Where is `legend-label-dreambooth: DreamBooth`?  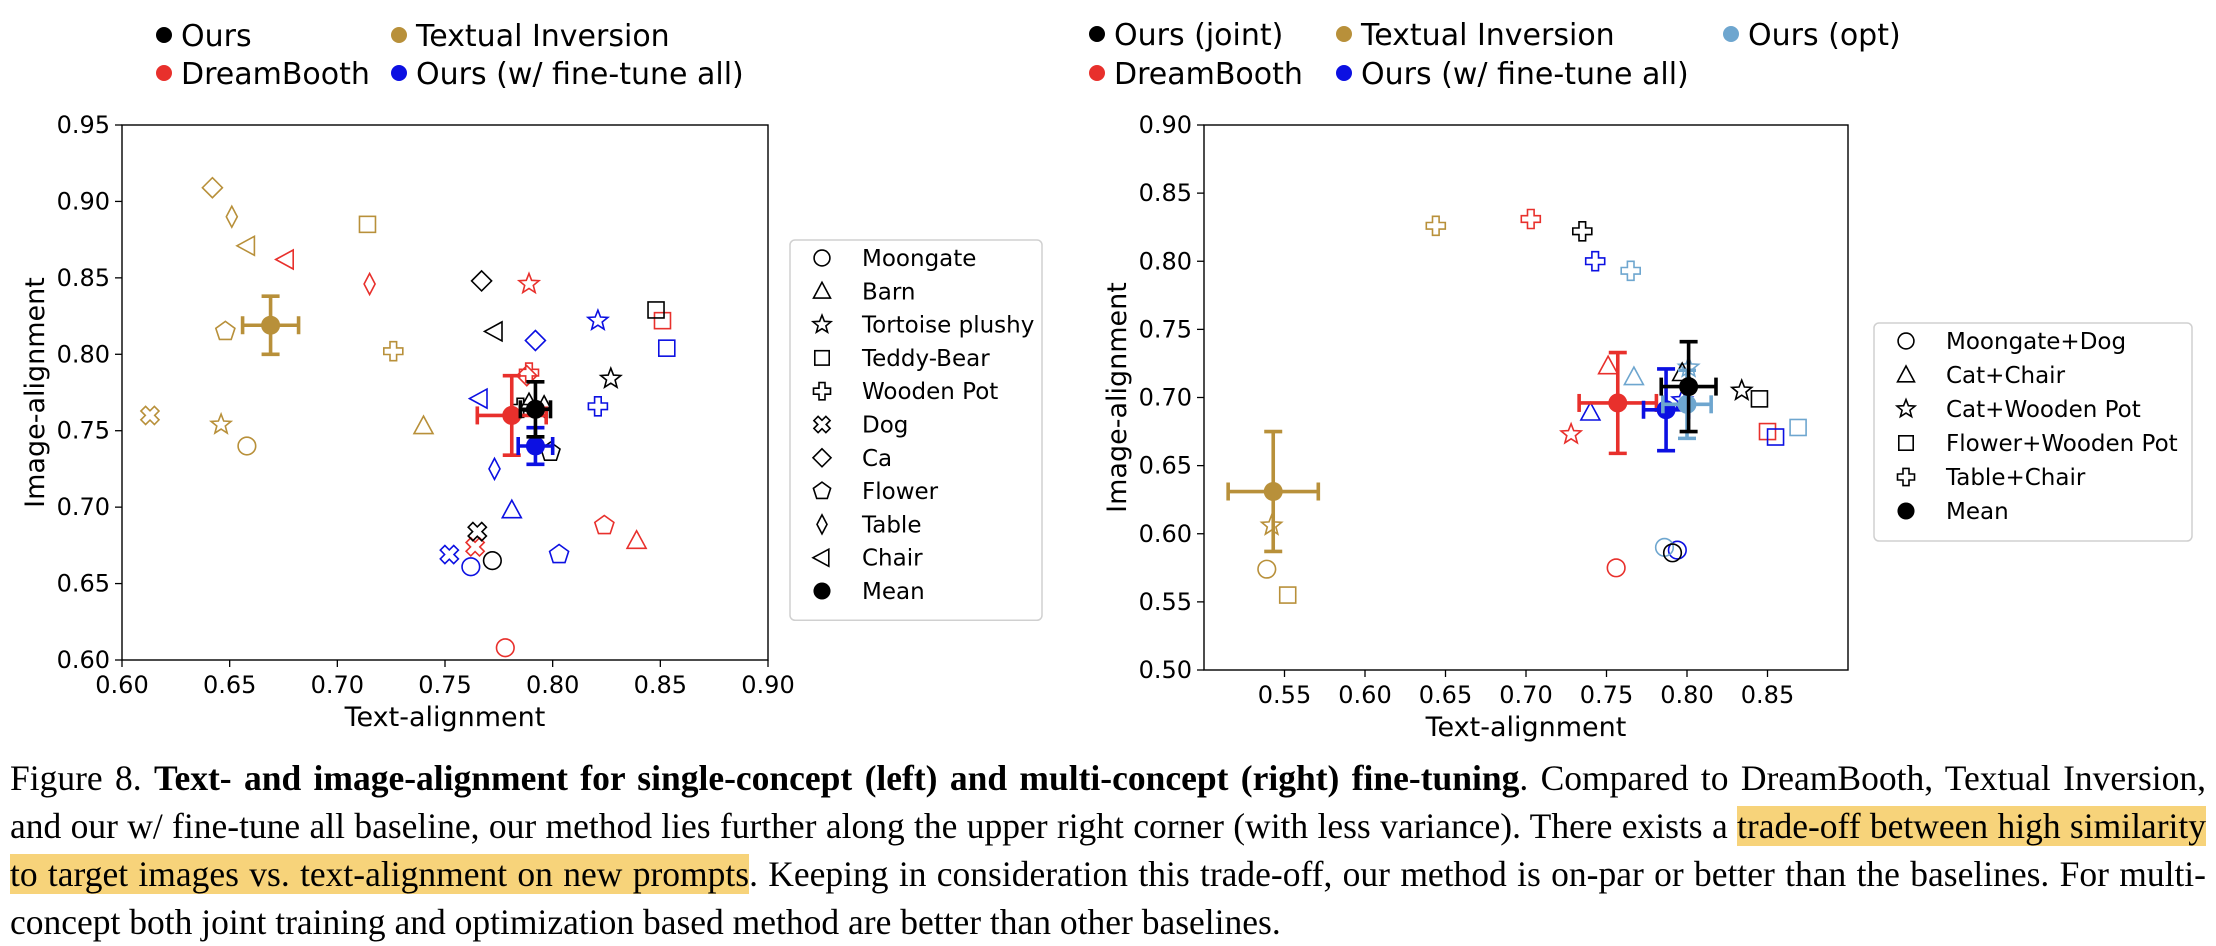 legend-label-dreambooth: DreamBooth is located at coordinates (275, 74).